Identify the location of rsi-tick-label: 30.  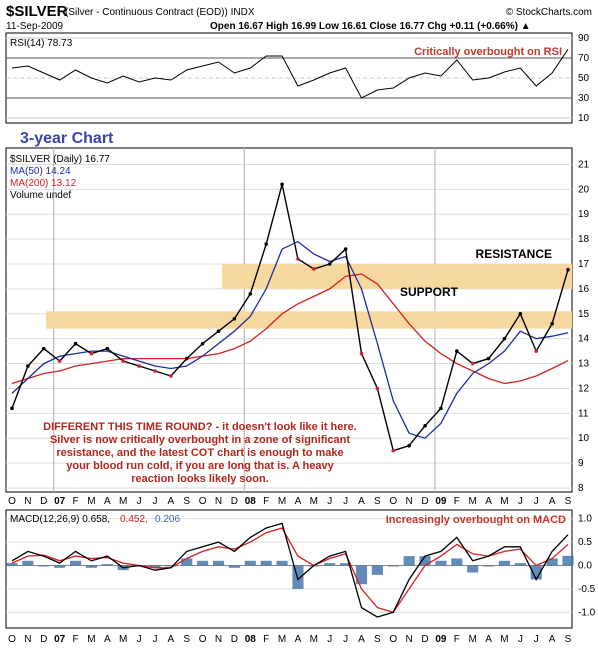
(584, 98).